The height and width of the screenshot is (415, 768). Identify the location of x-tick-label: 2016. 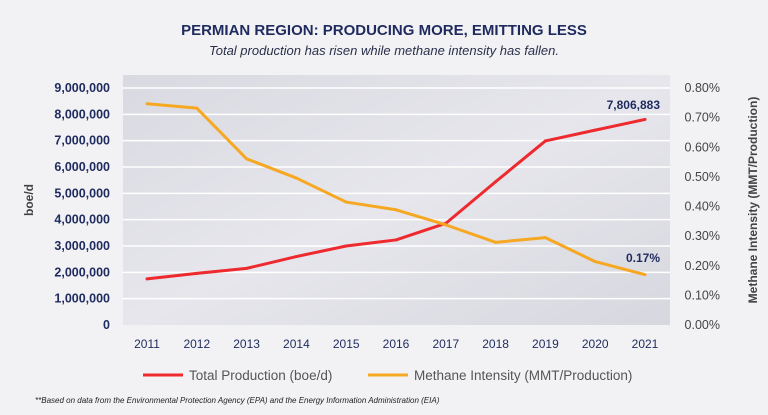
(396, 344).